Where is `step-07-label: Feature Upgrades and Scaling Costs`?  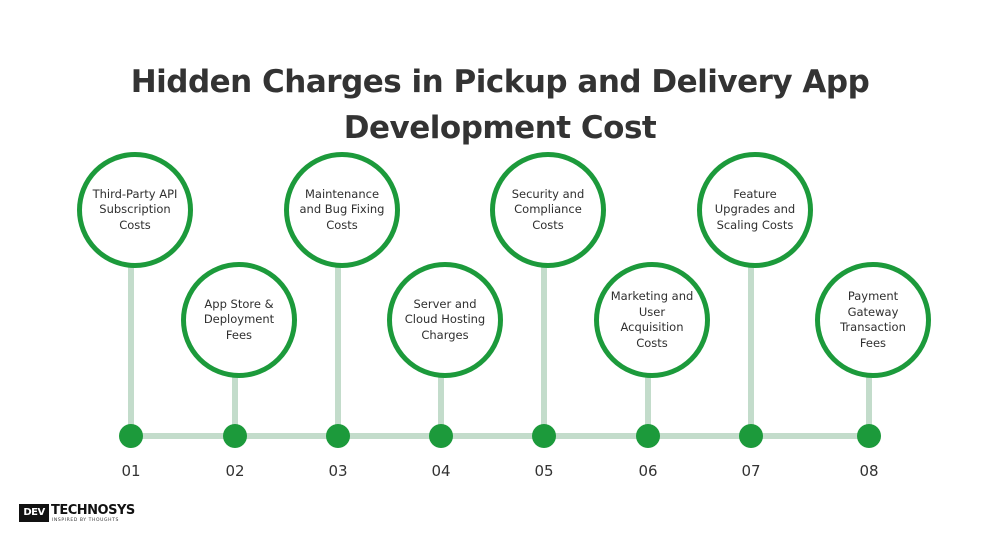 step-07-label: Feature Upgrades and Scaling Costs is located at coordinates (755, 209).